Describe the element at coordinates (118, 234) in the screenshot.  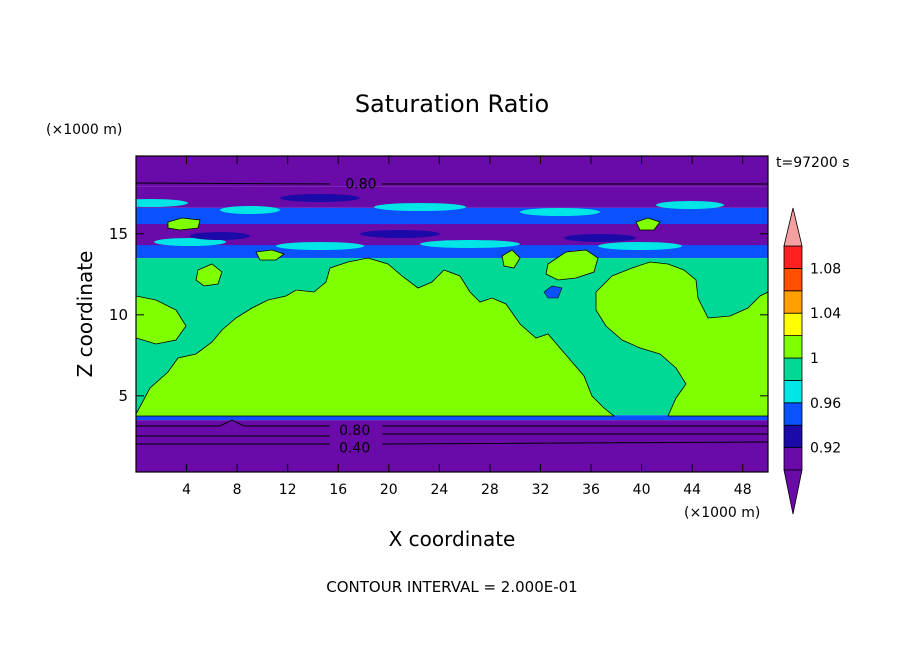
I see `y-tick-label: 15` at that location.